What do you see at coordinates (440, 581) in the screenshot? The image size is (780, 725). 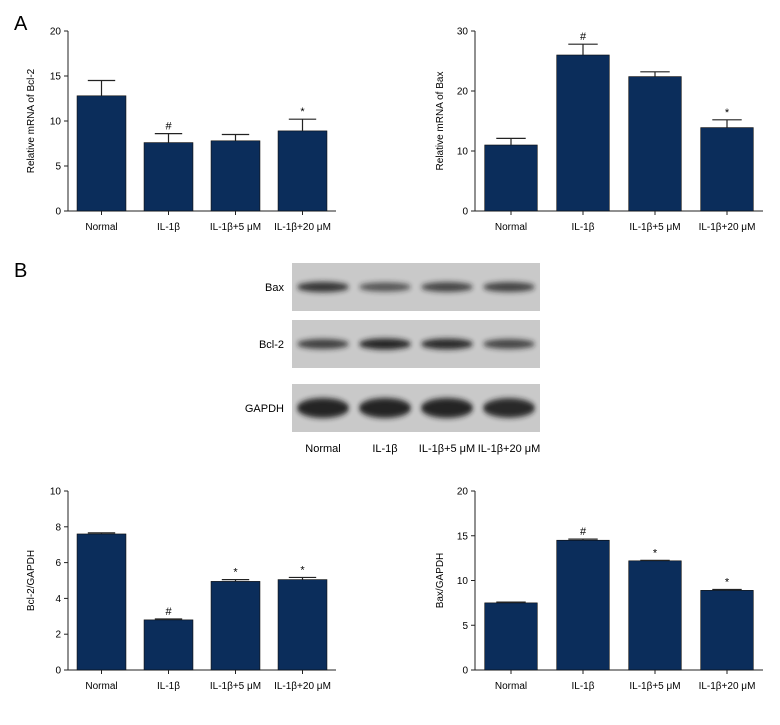 I see `y-axis-label: Bax/GAPDH` at bounding box center [440, 581].